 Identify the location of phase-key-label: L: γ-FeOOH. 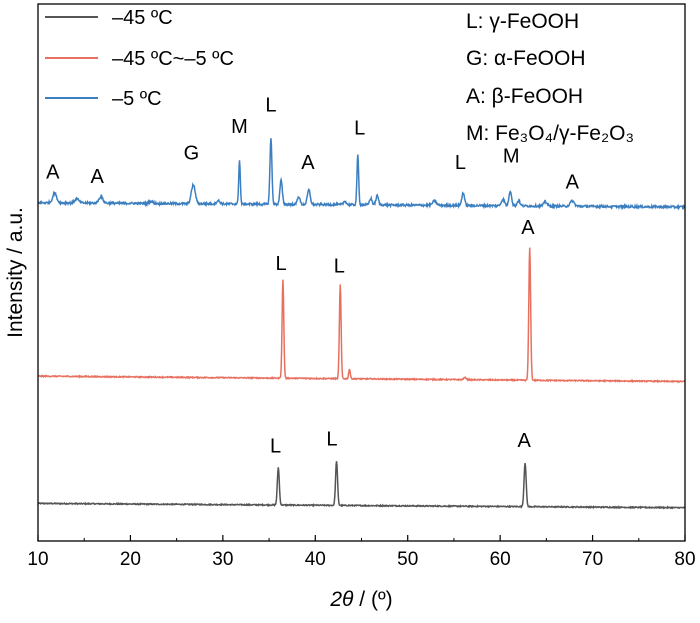
(522, 21).